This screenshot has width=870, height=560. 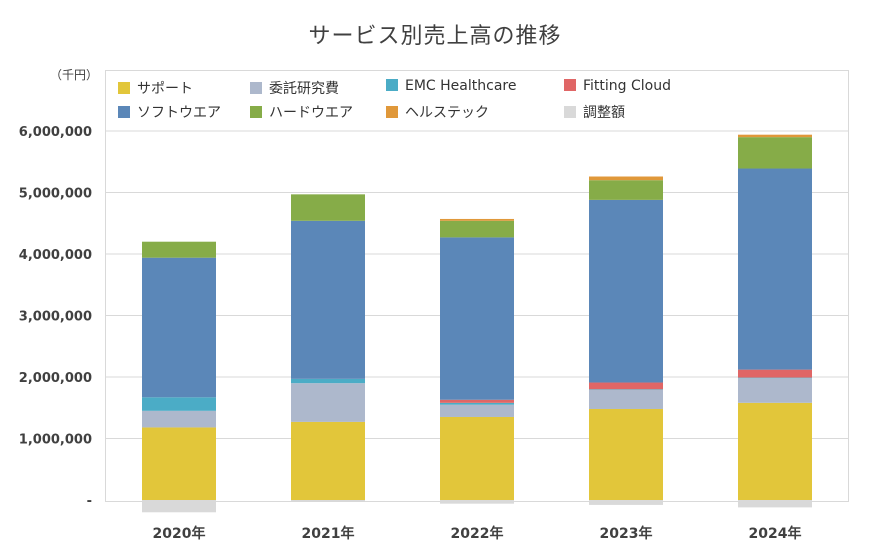 What do you see at coordinates (74, 75) in the screenshot?
I see `y-unit-label: （千円）` at bounding box center [74, 75].